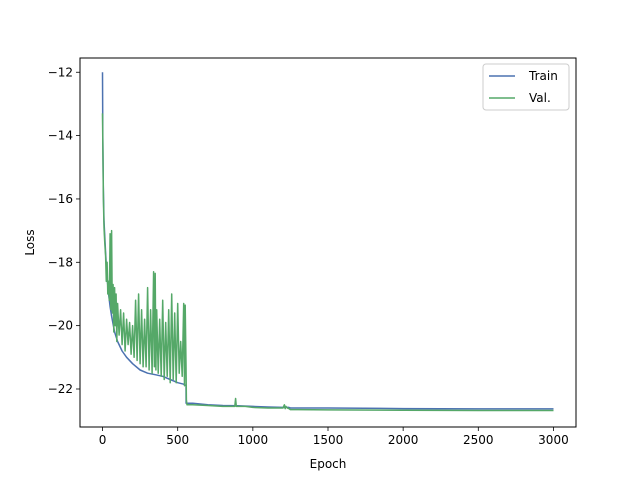 The width and height of the screenshot is (640, 480). I want to click on y-tick-label: −18, so click(60, 262).